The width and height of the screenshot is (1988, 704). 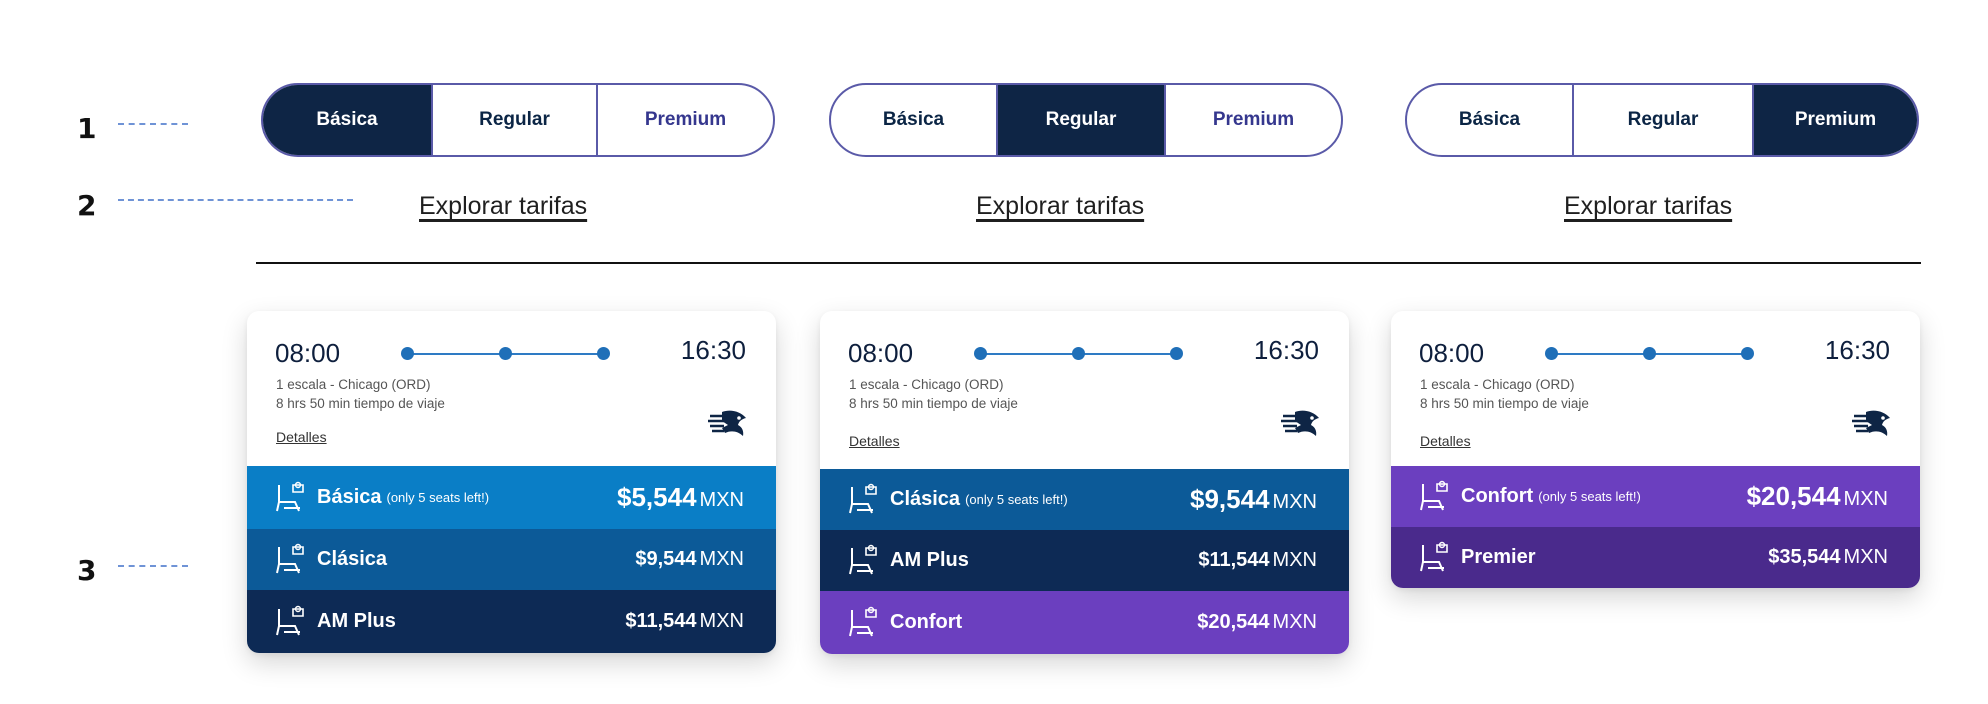 What do you see at coordinates (87, 570) in the screenshot?
I see `marker-3: 3` at bounding box center [87, 570].